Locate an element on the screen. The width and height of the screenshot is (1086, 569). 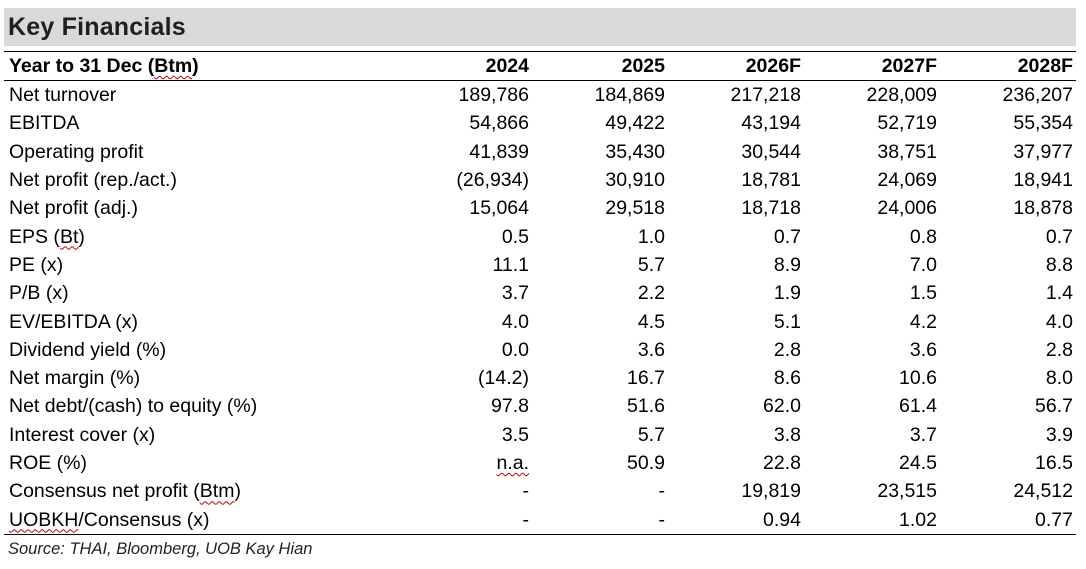
header-label-unit: Btm is located at coordinates (173, 66).